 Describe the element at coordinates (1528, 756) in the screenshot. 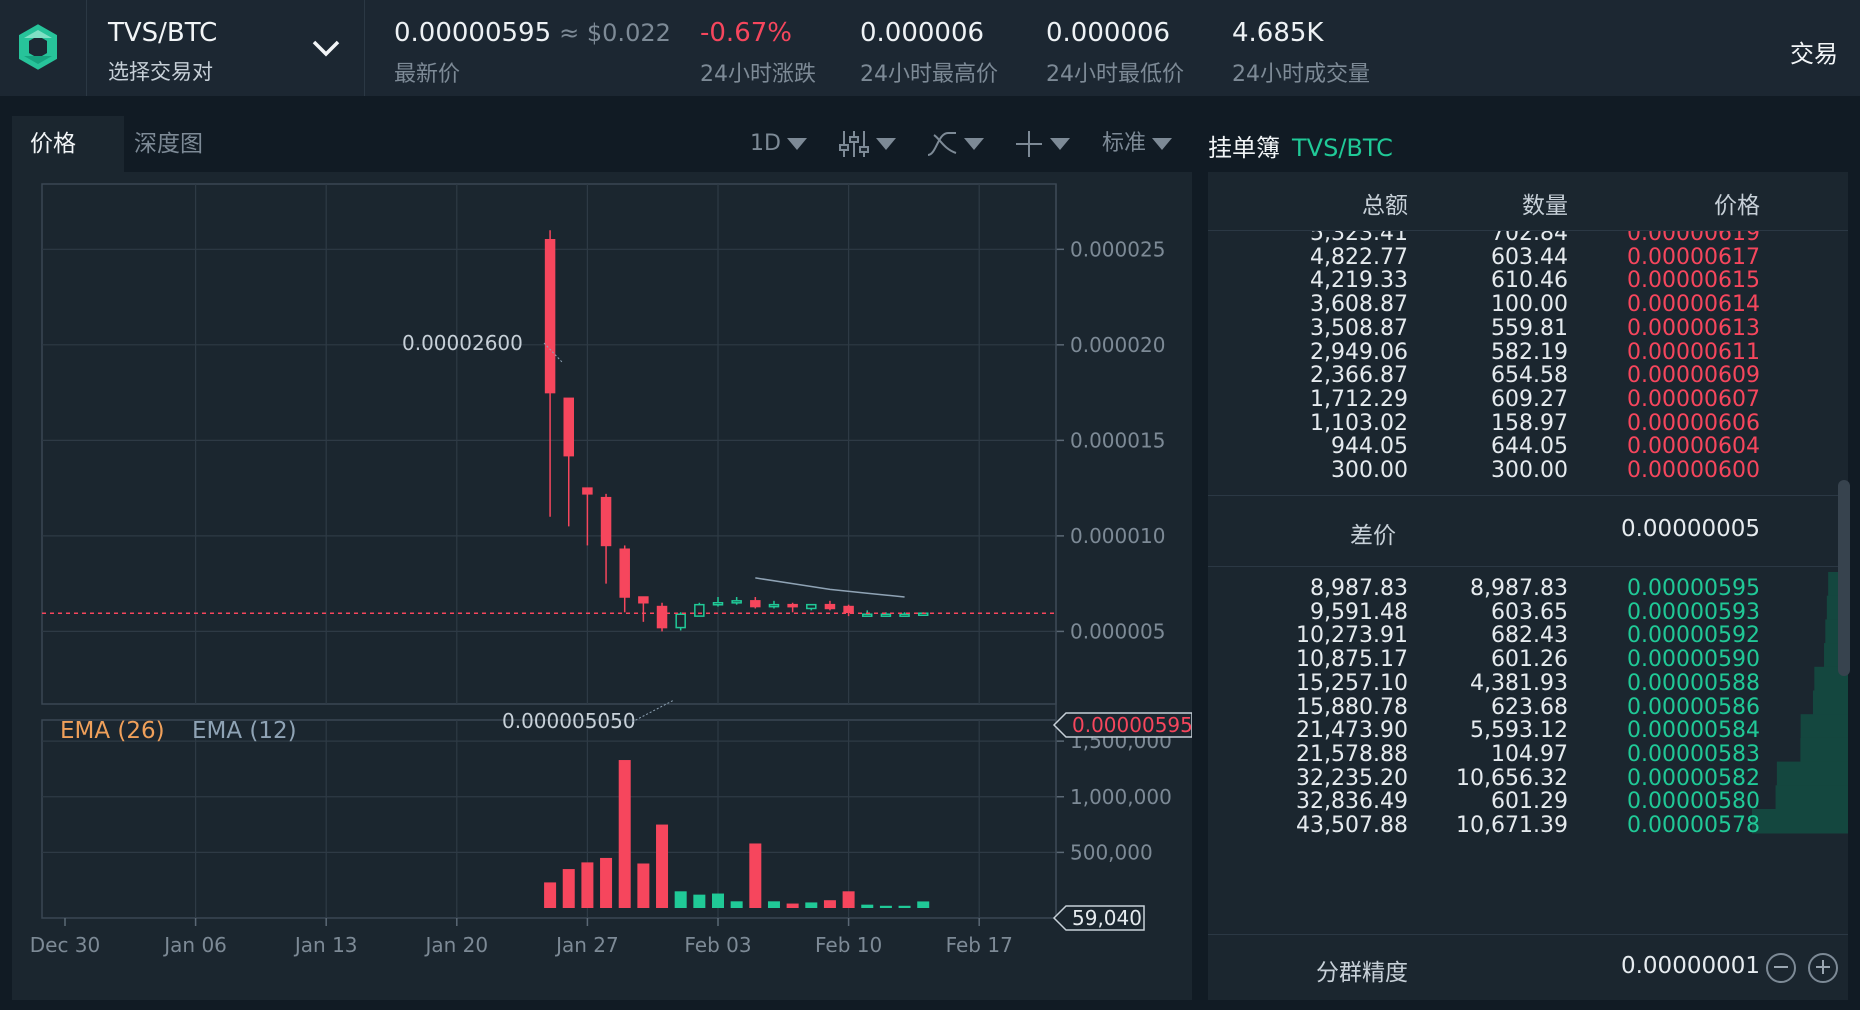

I see `bid-row: 21,578.88 104.97 0.00000583` at that location.